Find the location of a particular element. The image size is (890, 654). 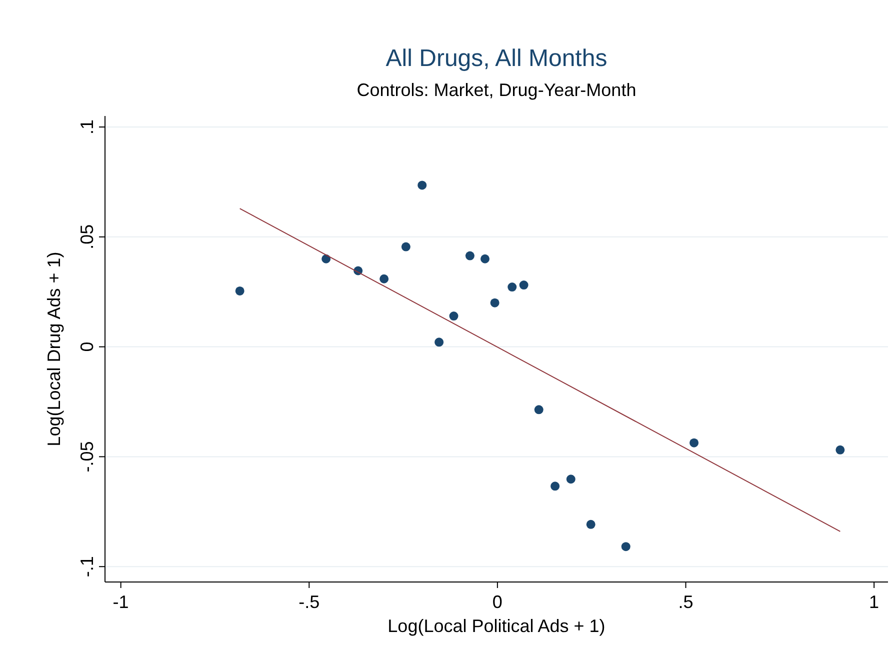

y-tick-label: -.1 is located at coordinates (87, 567).